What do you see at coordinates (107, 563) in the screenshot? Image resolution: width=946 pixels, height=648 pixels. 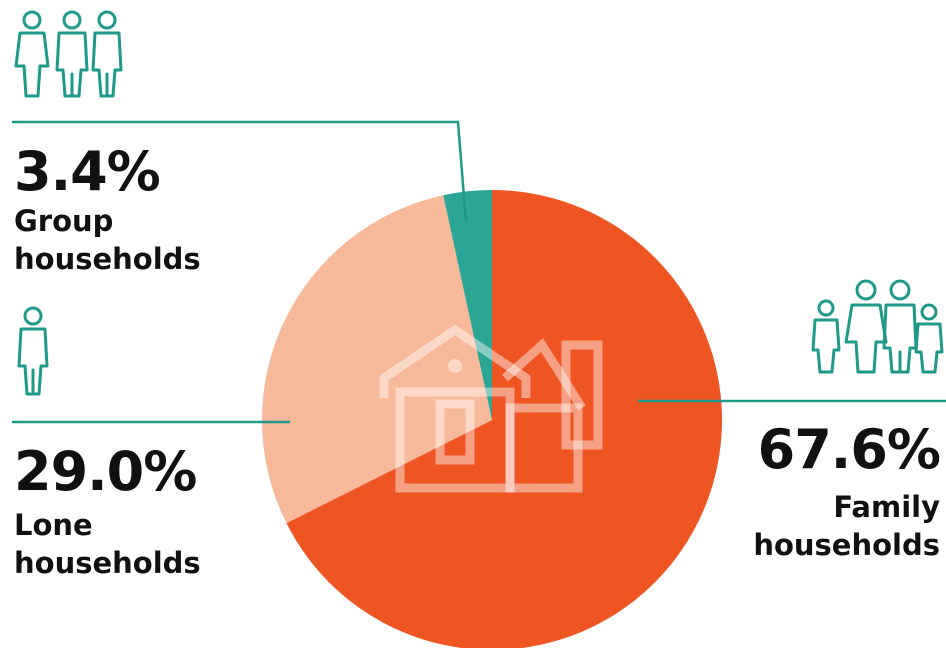 I see `lone-label-line2: households` at bounding box center [107, 563].